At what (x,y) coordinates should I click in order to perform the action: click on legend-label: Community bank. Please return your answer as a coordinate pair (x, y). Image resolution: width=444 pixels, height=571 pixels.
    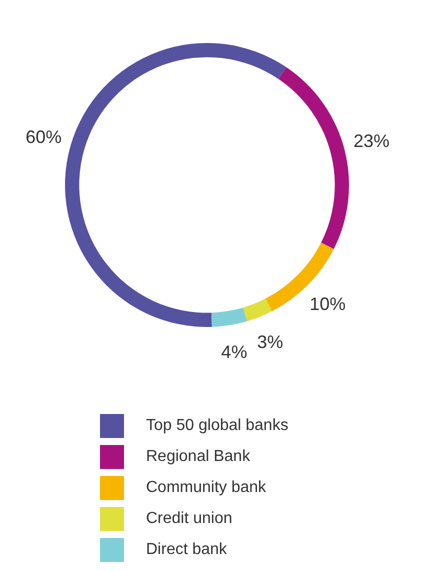
    Looking at the image, I should click on (206, 487).